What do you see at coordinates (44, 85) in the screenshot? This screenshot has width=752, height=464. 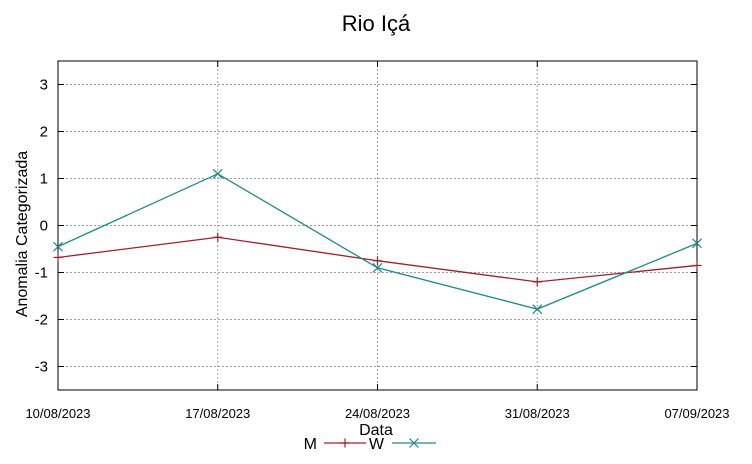 I see `y-tick-label: 3` at bounding box center [44, 85].